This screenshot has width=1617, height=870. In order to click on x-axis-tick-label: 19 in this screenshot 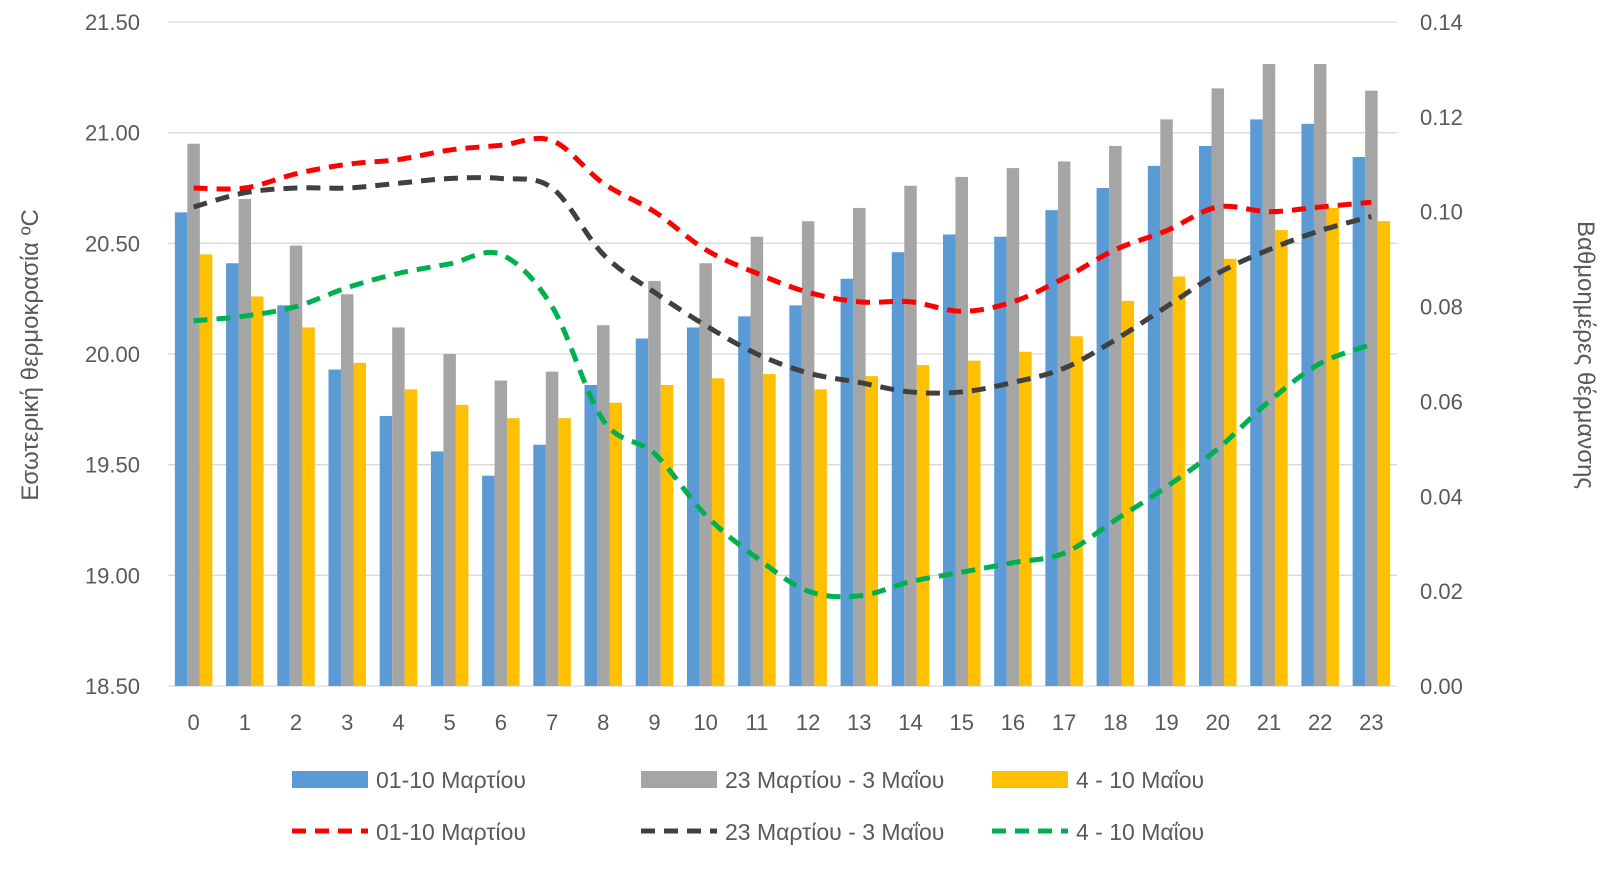, I will do `click(1166, 722)`.